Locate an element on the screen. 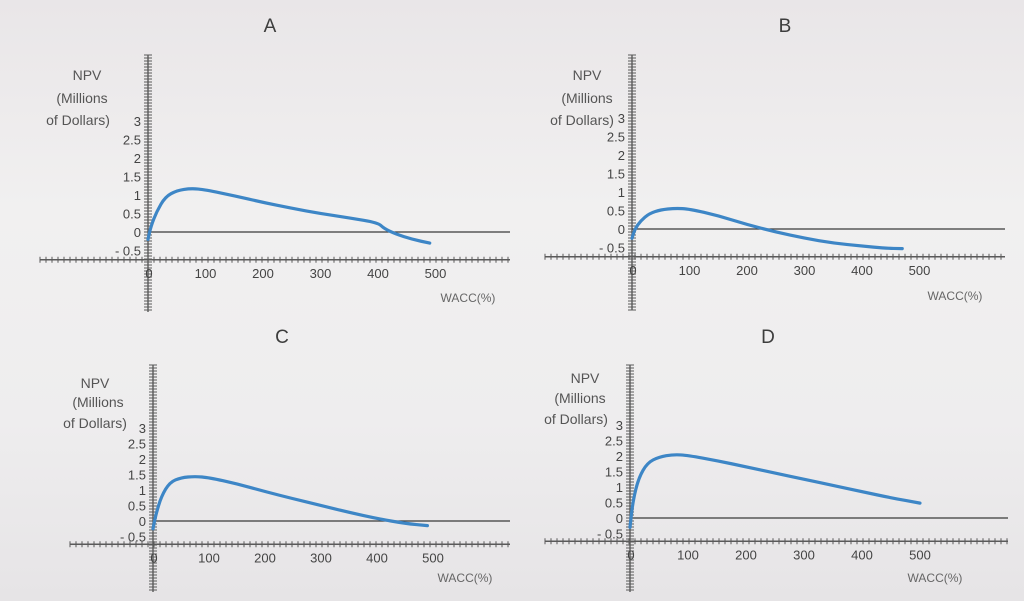  chart-title: D is located at coordinates (768, 337).